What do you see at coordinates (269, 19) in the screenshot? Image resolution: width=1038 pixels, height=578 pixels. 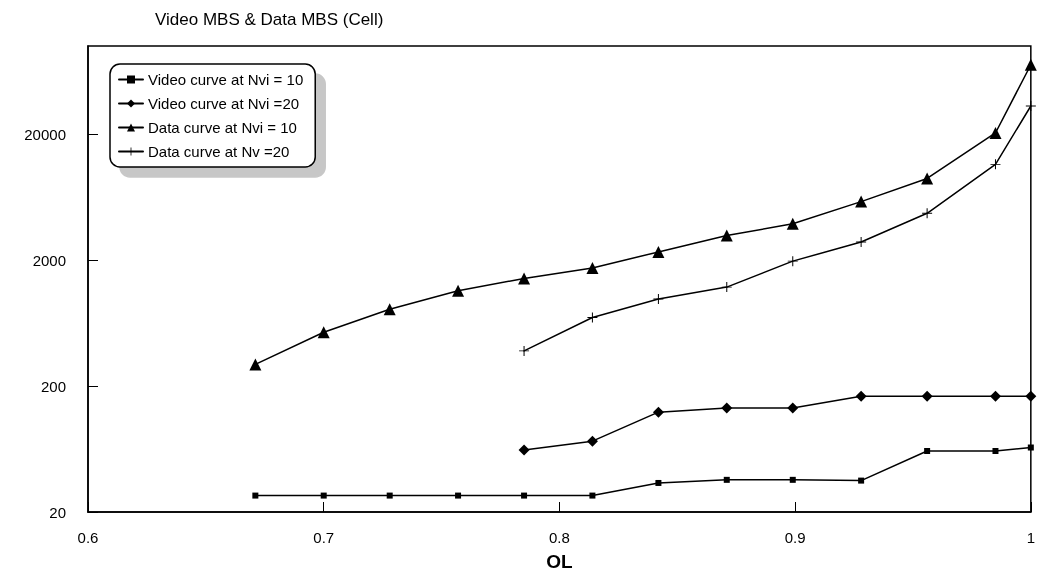 I see `chart-title: Video MBS & Data MBS (Cell)` at bounding box center [269, 19].